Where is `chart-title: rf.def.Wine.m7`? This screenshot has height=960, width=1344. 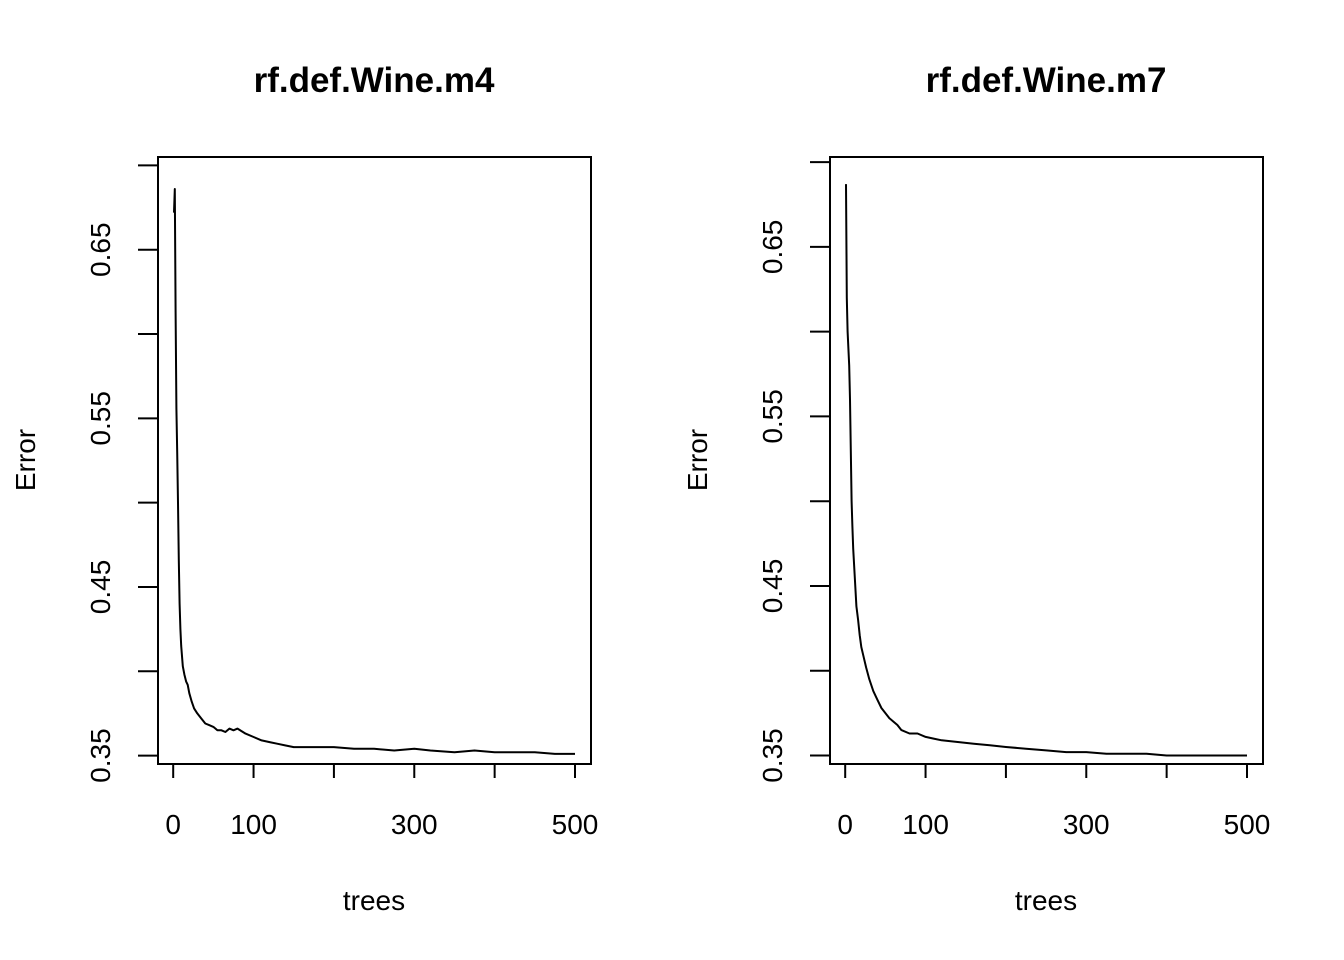
chart-title: rf.def.Wine.m7 is located at coordinates (1046, 80).